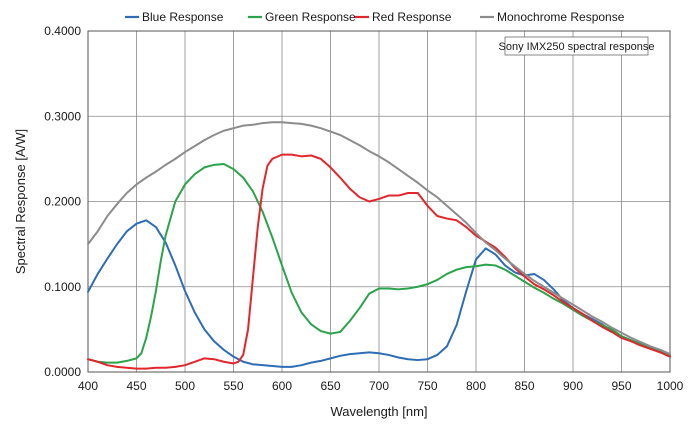 This screenshot has width=690, height=433. Describe the element at coordinates (233, 386) in the screenshot. I see `x-tick-label: 550` at that location.